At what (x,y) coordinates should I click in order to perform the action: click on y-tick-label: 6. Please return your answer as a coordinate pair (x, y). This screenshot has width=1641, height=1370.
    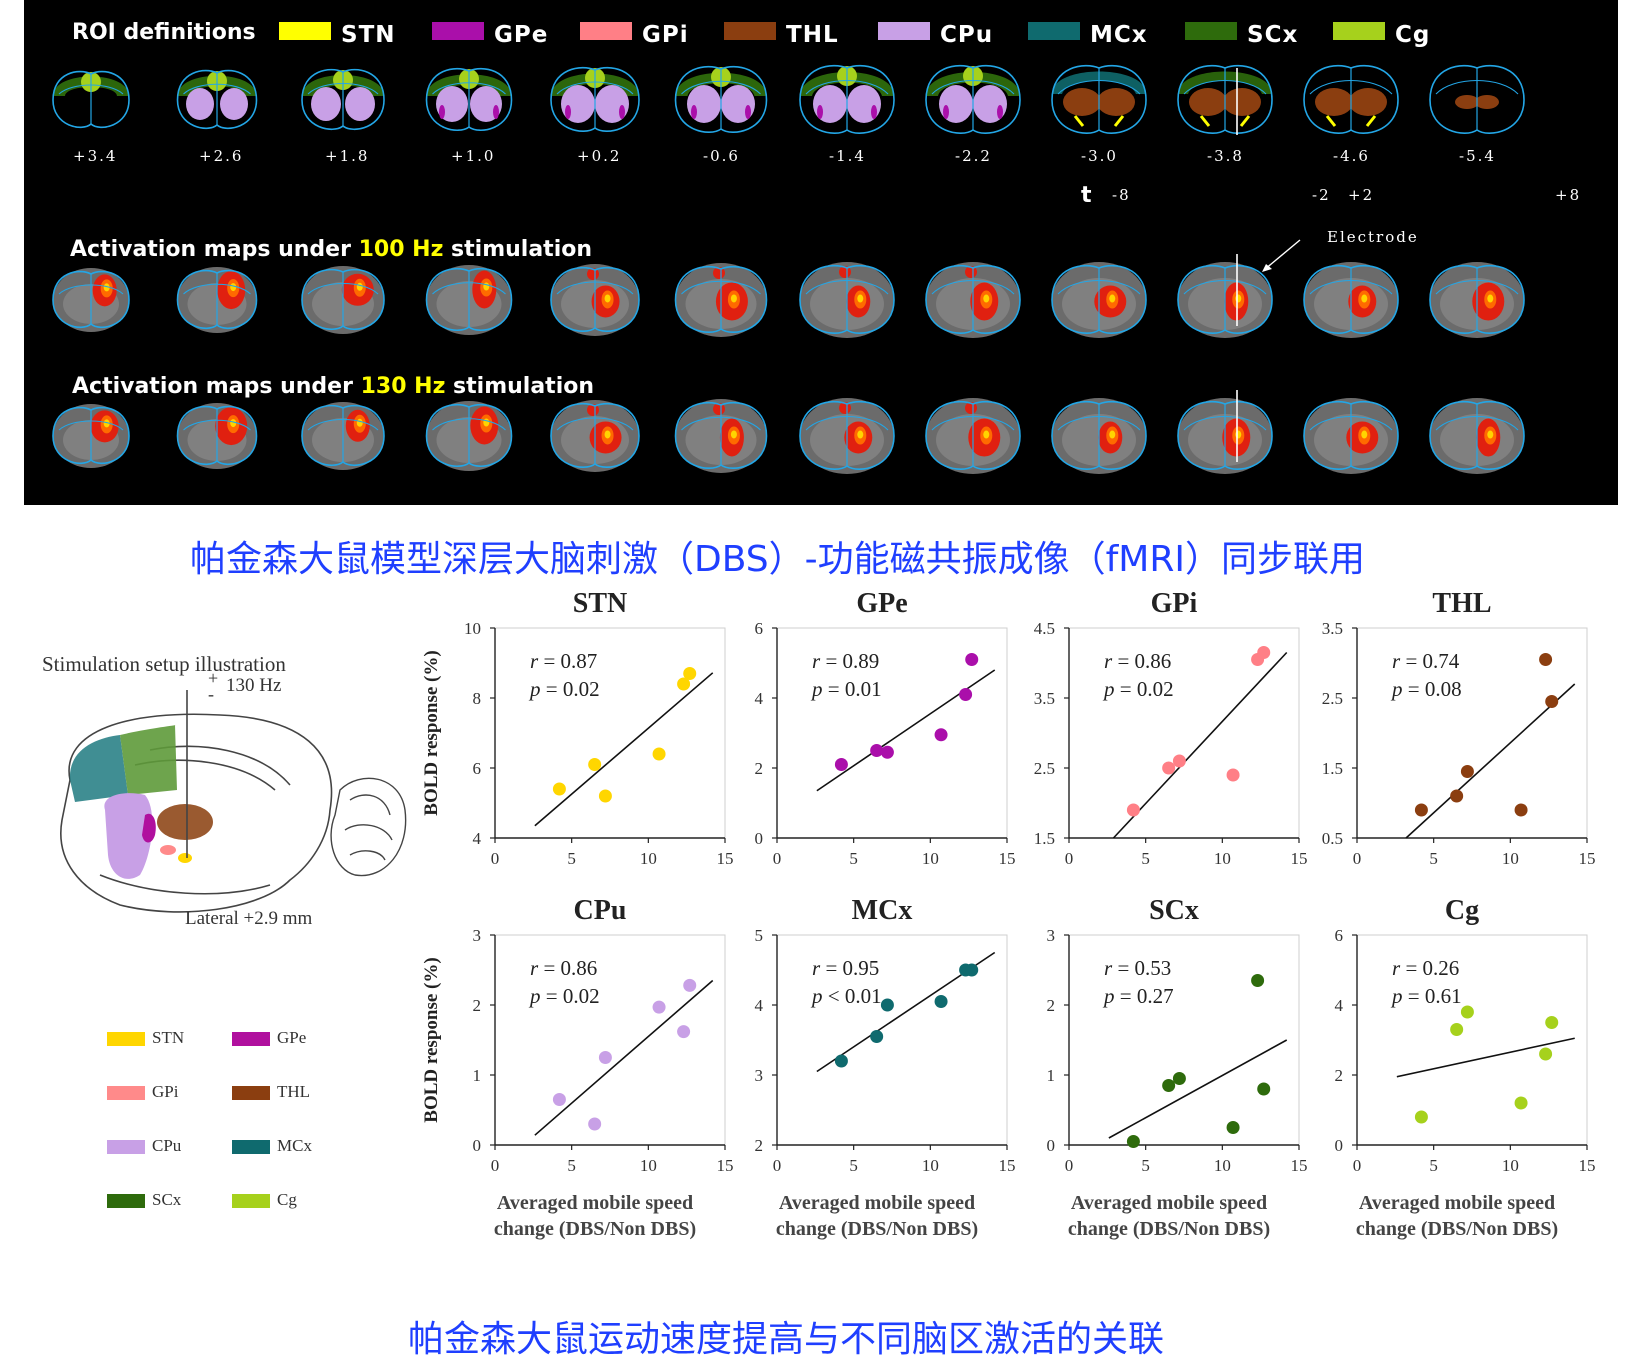
    Looking at the image, I should click on (759, 628).